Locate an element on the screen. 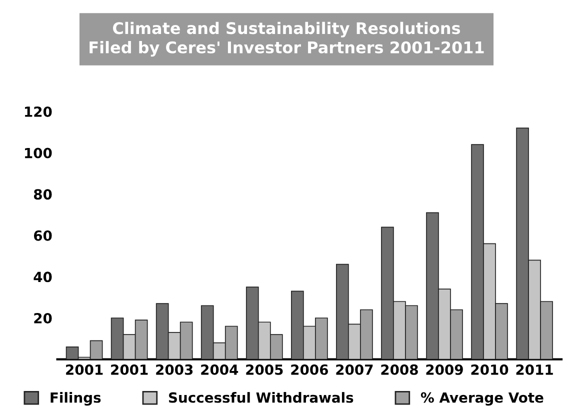 Image resolution: width=573 pixels, height=413 pixels. y-tick-label: 60 is located at coordinates (43, 235).